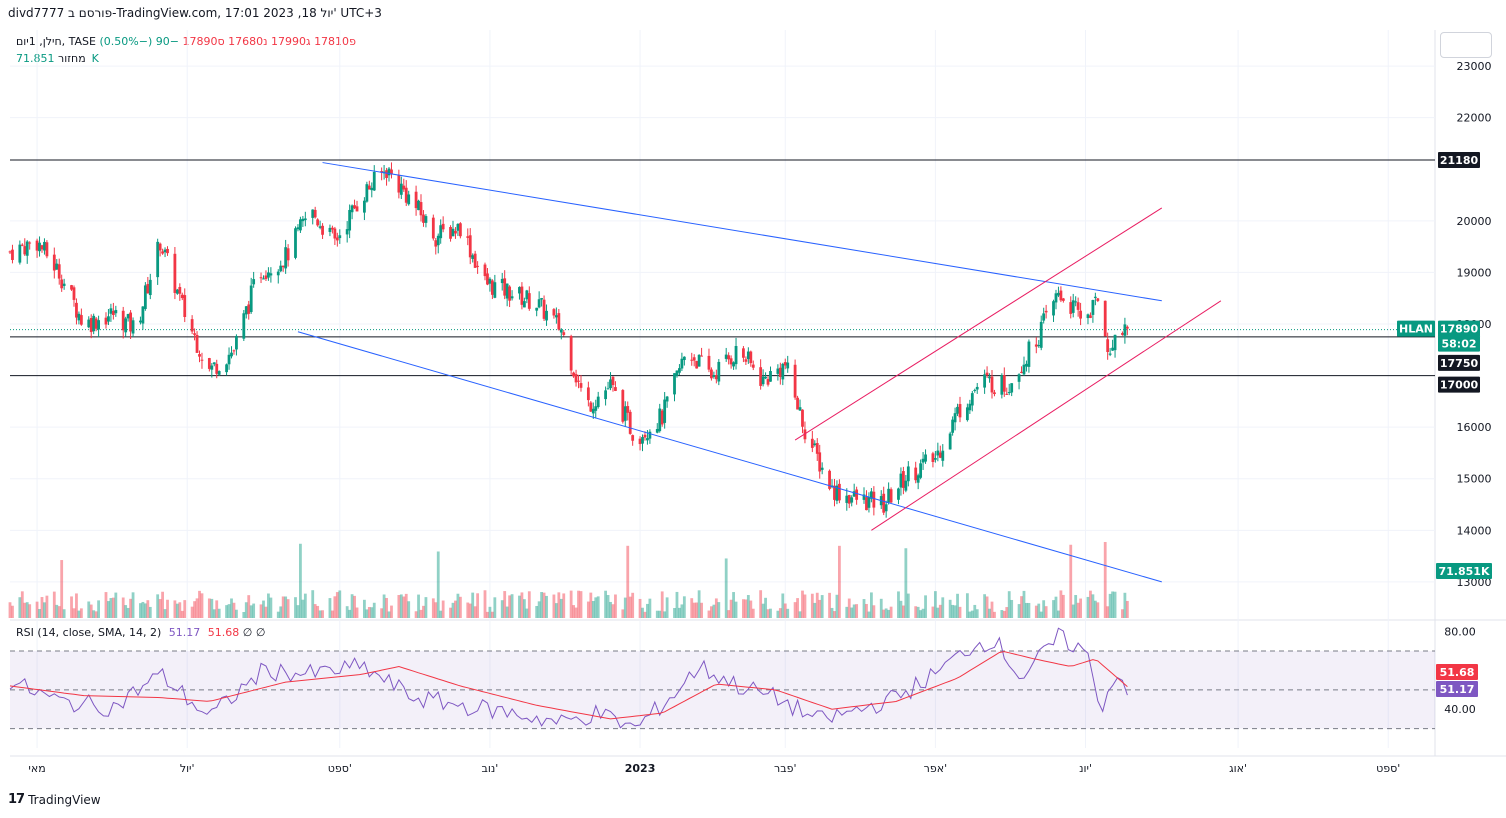 This screenshot has height=818, width=1506. Describe the element at coordinates (56, 41) in the screenshot. I see `symbol-label: חילן, 1יום, TASE` at that location.